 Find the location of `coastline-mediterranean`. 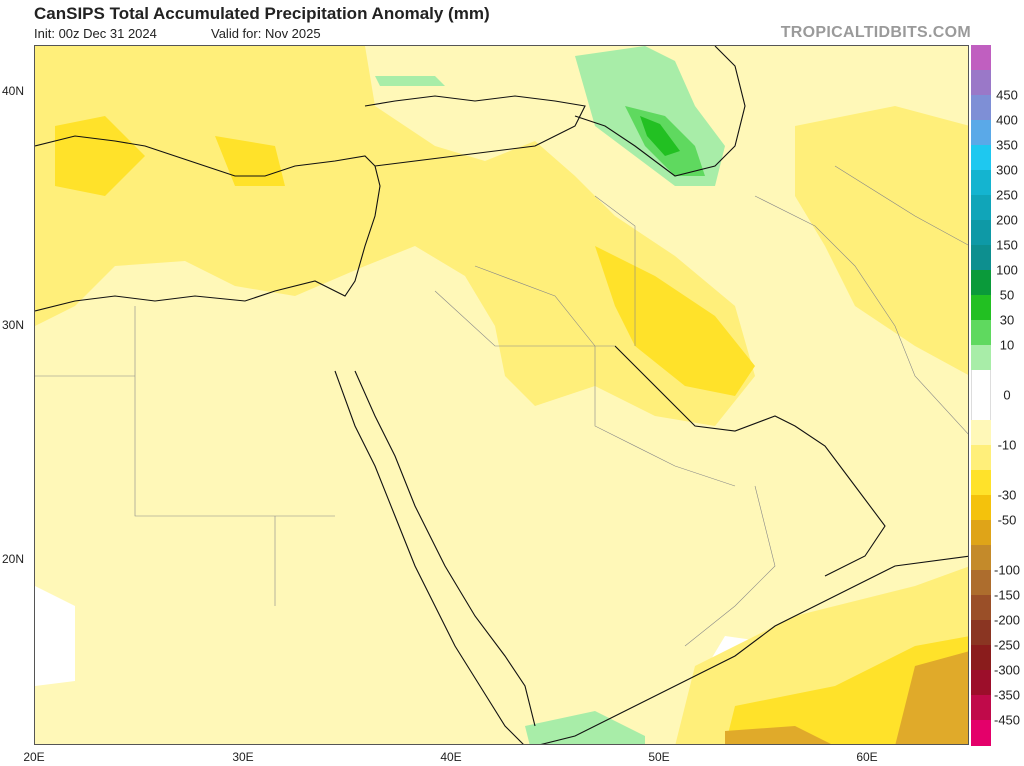

coastline-mediterranean is located at coordinates (208, 223).